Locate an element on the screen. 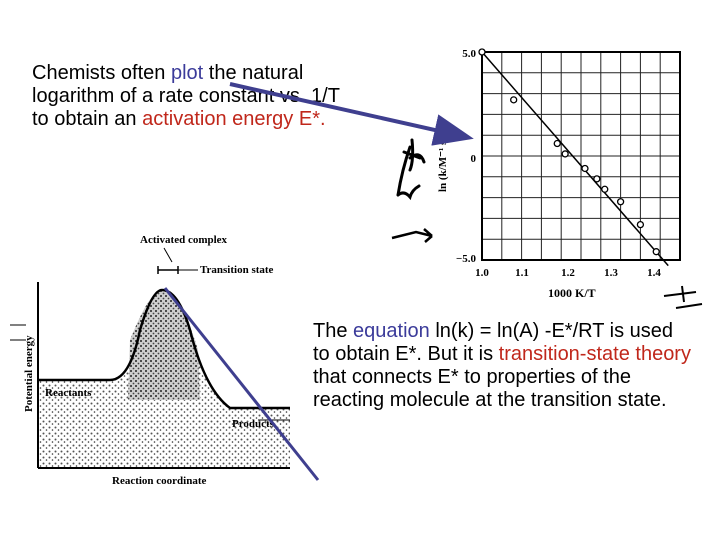  transition-state-pointer-line is located at coordinates (241, 384).